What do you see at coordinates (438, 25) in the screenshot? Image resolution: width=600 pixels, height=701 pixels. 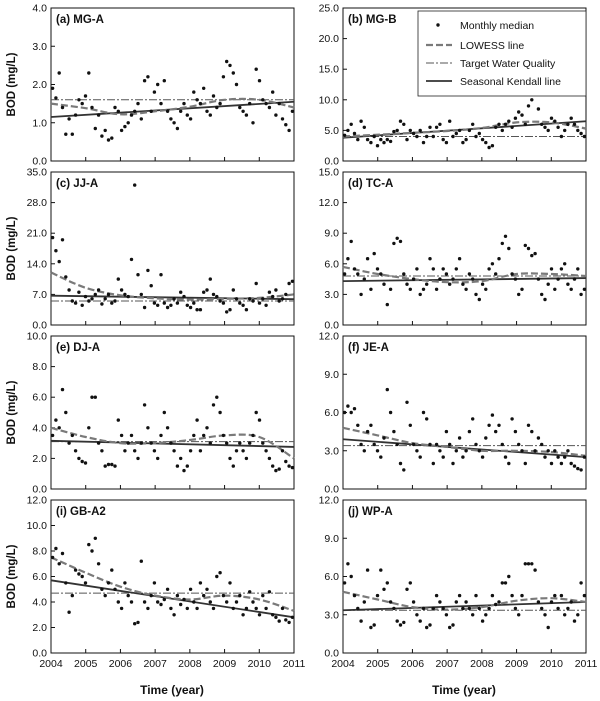 I see `legend-swatch-median` at bounding box center [438, 25].